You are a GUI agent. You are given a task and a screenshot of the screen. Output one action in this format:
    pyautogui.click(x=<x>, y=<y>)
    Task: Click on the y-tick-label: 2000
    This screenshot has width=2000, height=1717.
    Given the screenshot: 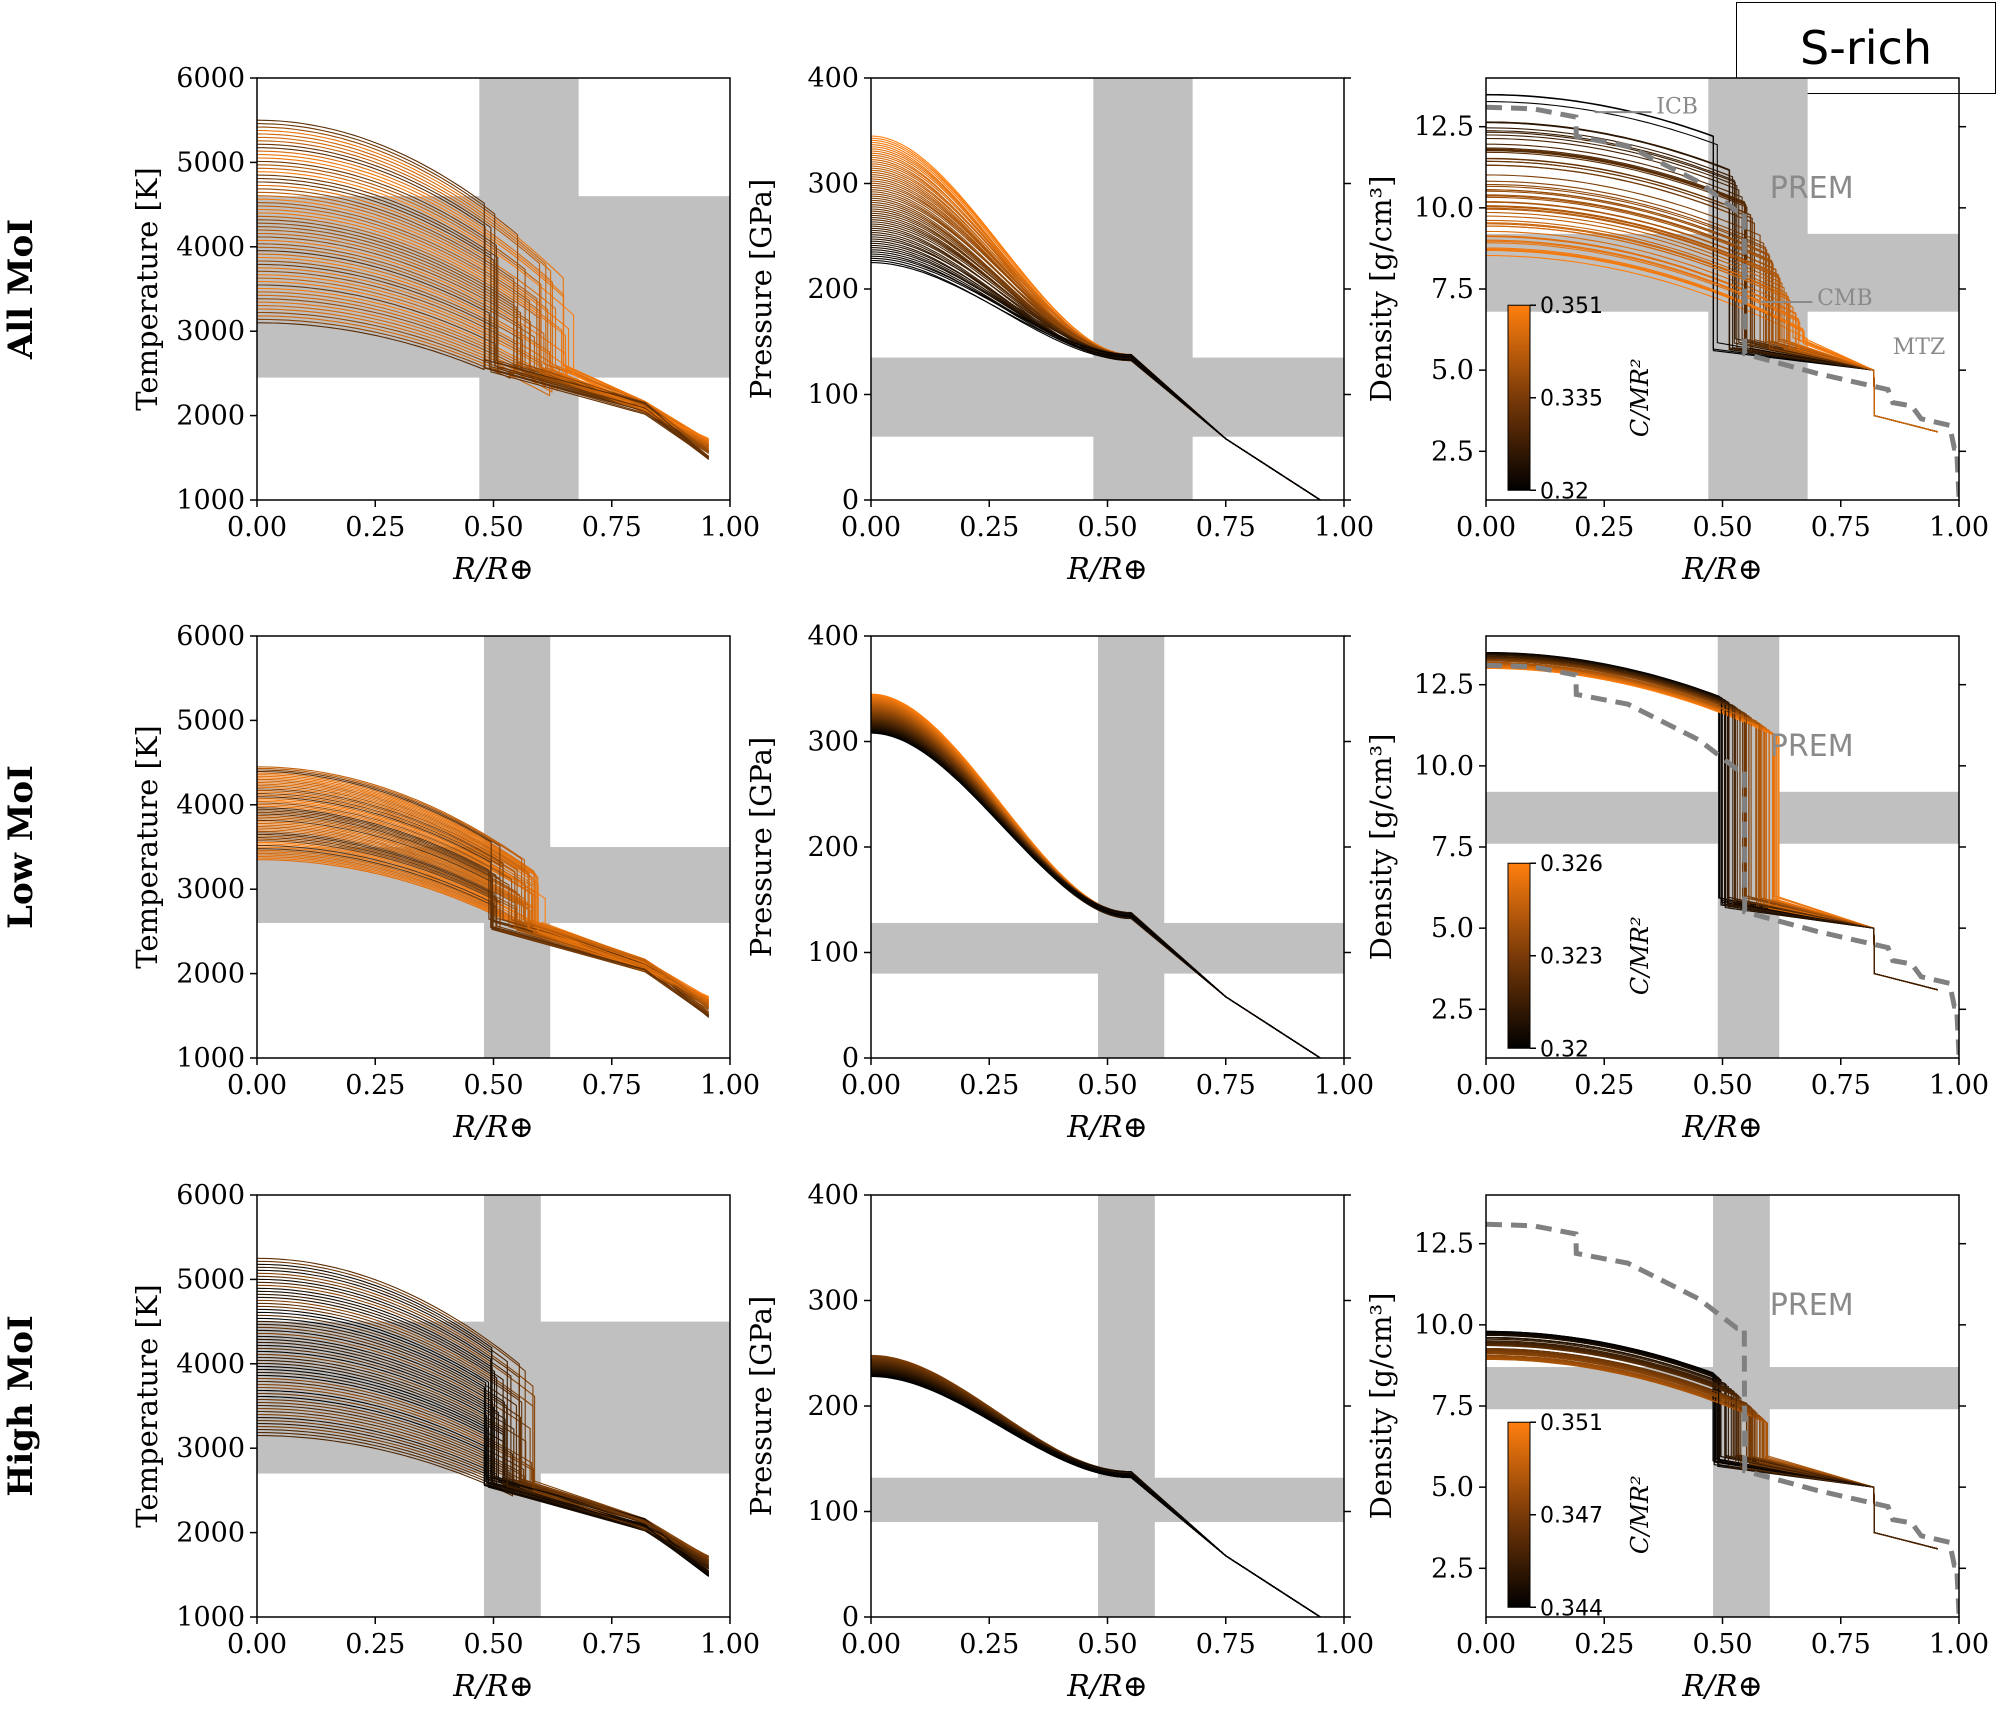 What is the action you would take?
    pyautogui.click(x=210, y=1533)
    